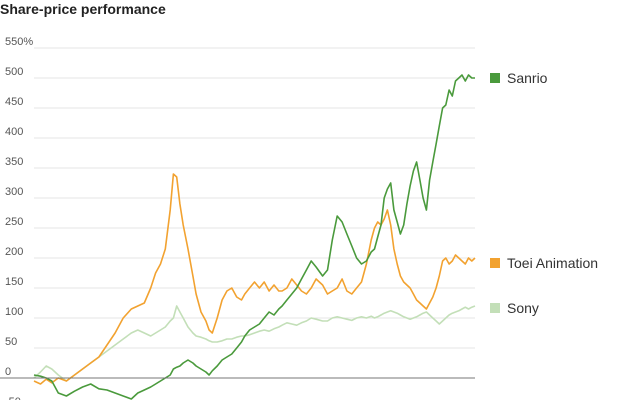 Image resolution: width=620 pixels, height=400 pixels. Describe the element at coordinates (83, 9) in the screenshot. I see `chart-title: Share-price performance` at that location.